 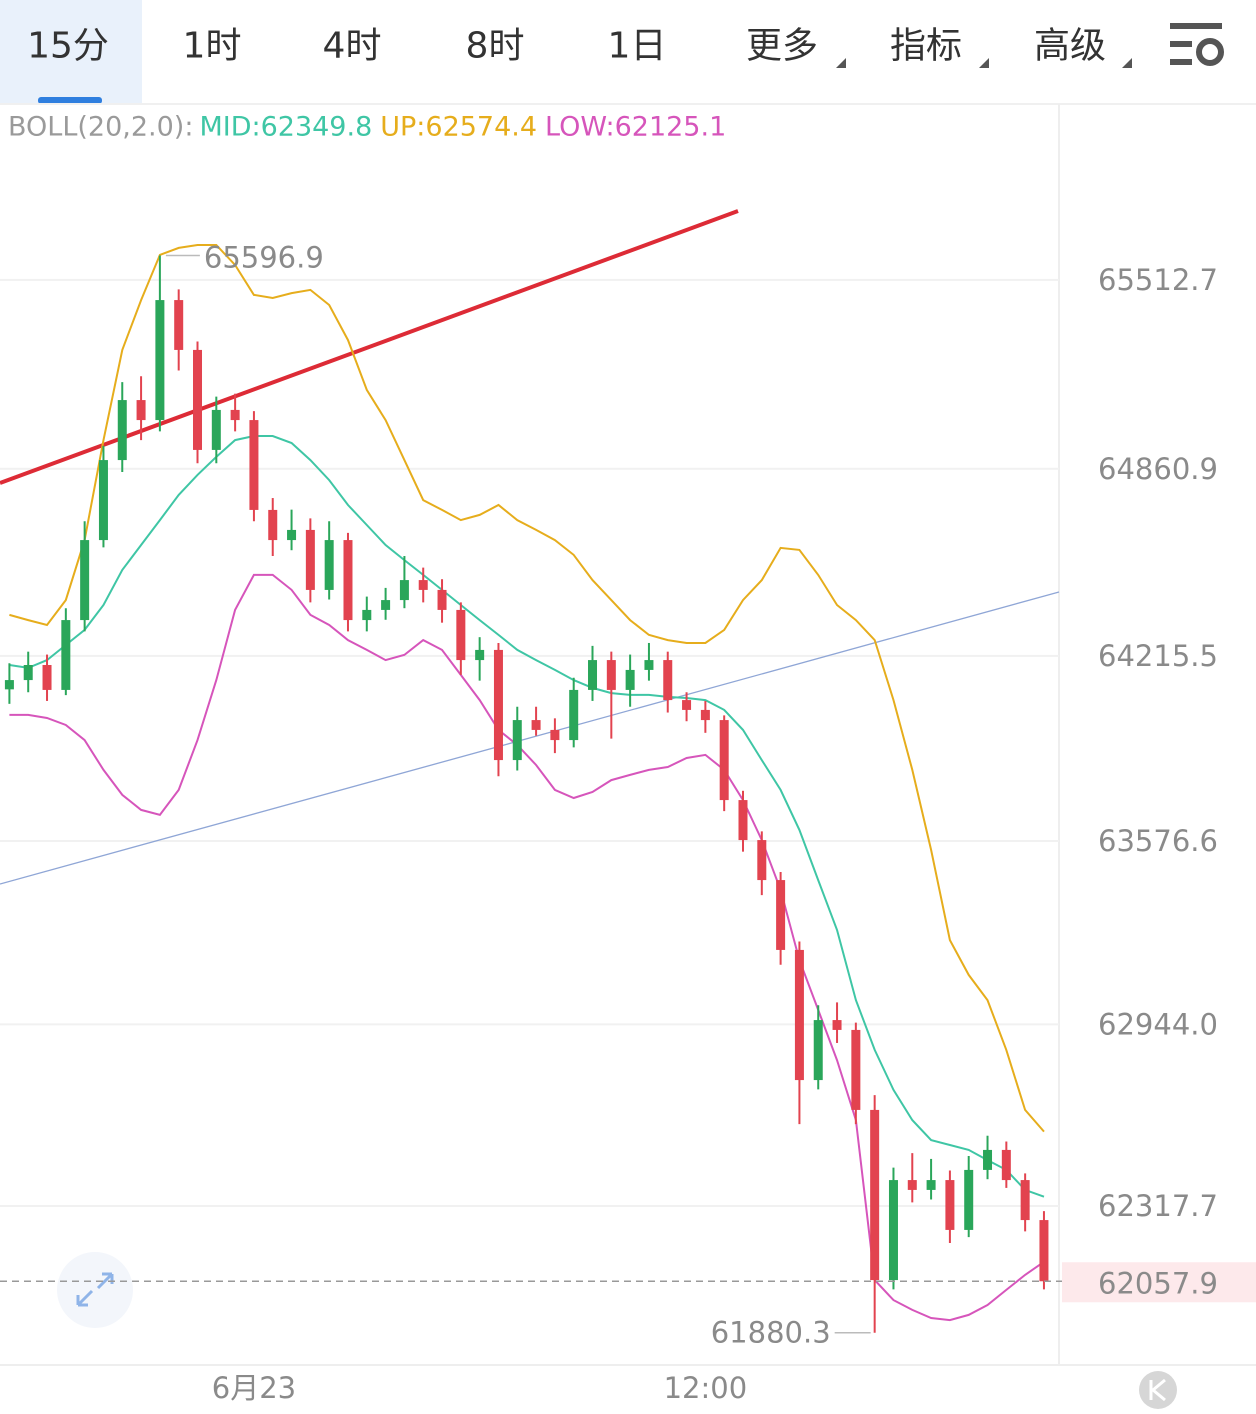 I want to click on settings-icon, so click(x=1197, y=44).